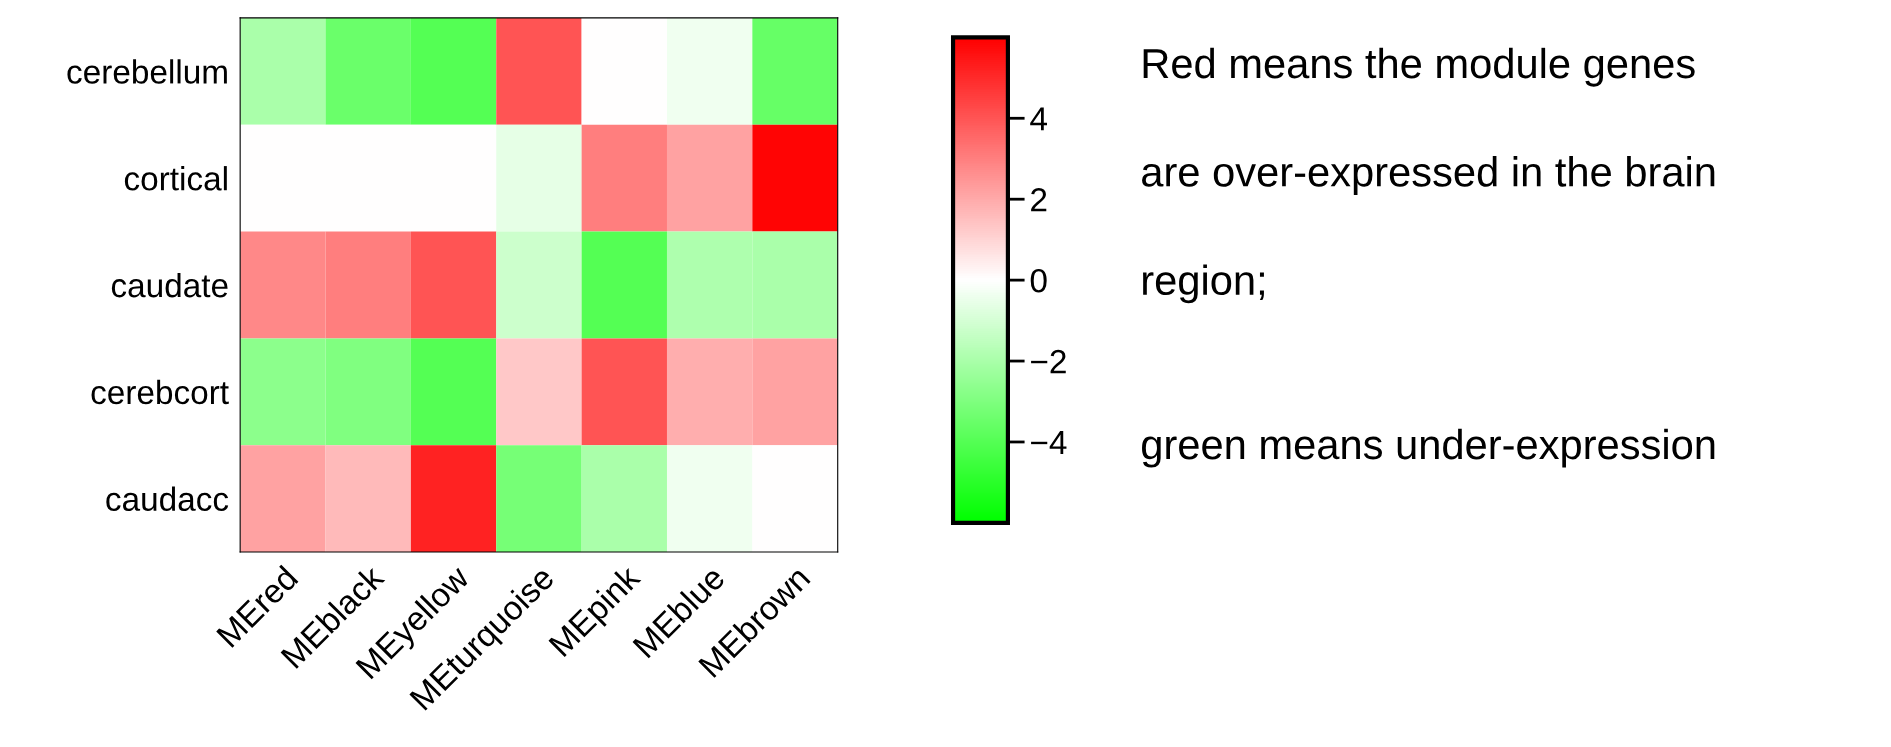 The height and width of the screenshot is (747, 1891). What do you see at coordinates (1038, 280) in the screenshot?
I see `color-bar-label: 0` at bounding box center [1038, 280].